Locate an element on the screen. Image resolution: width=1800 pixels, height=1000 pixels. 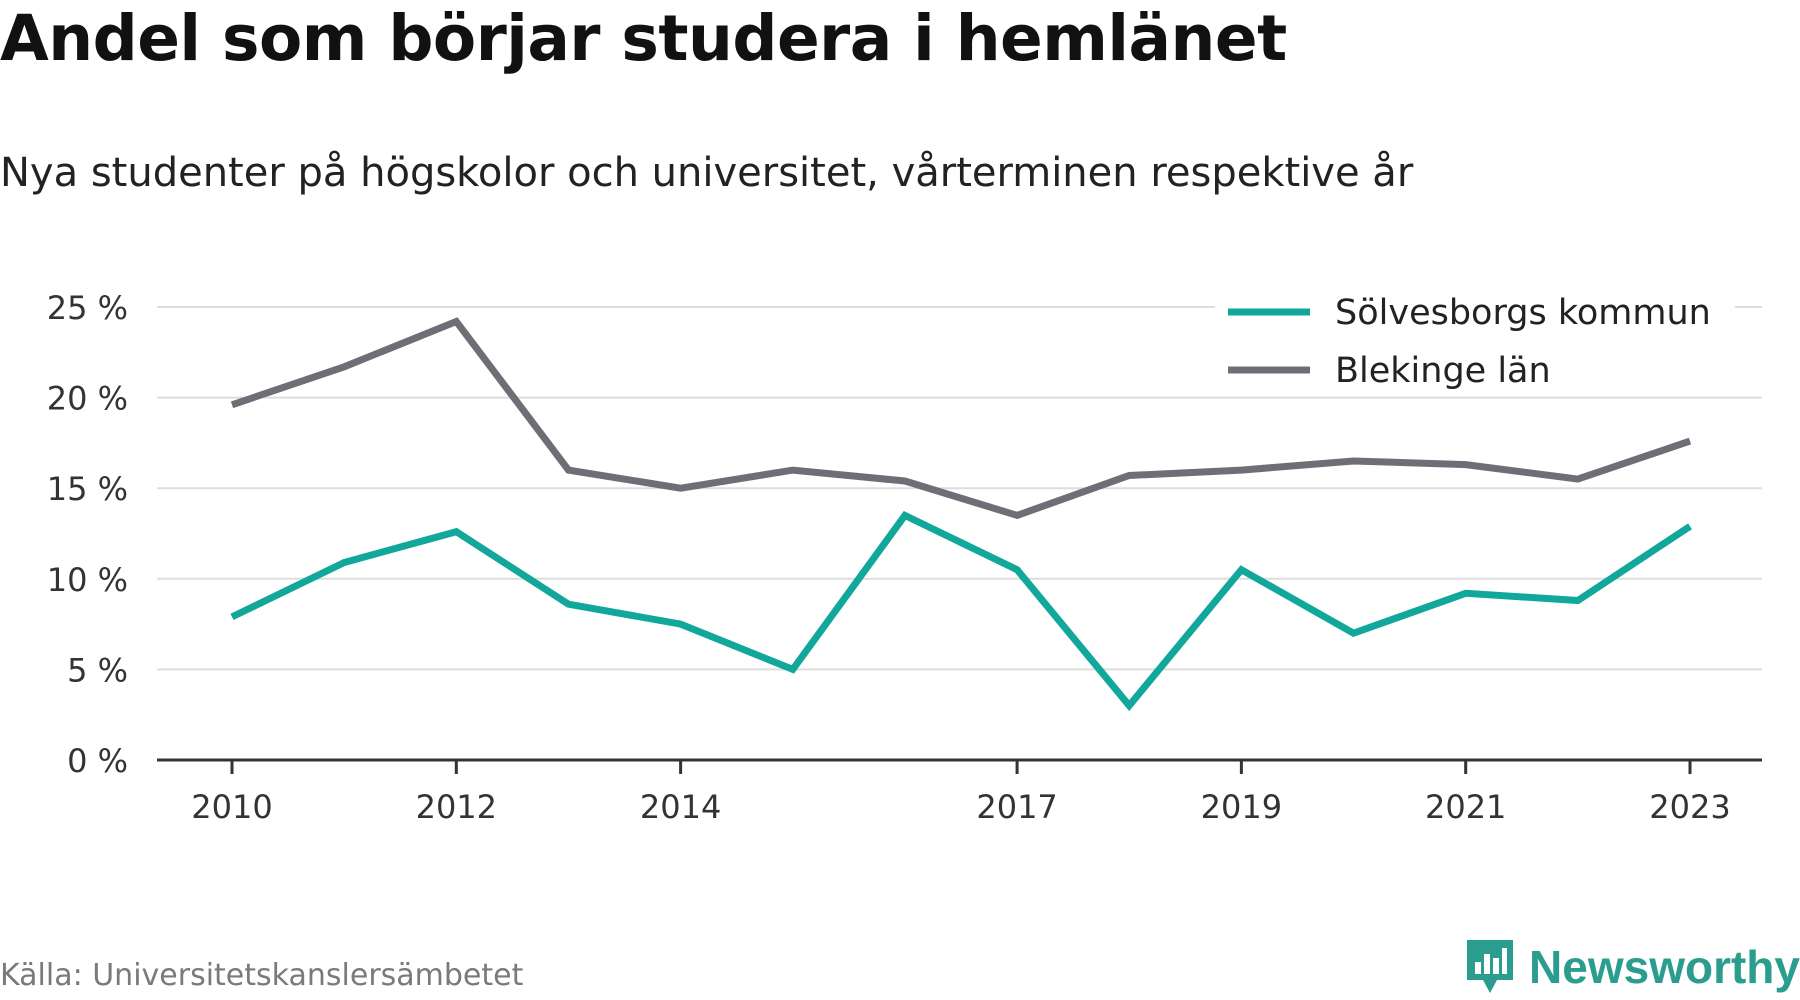
legend-label: Sölvesborgs kommun is located at coordinates (1523, 313).